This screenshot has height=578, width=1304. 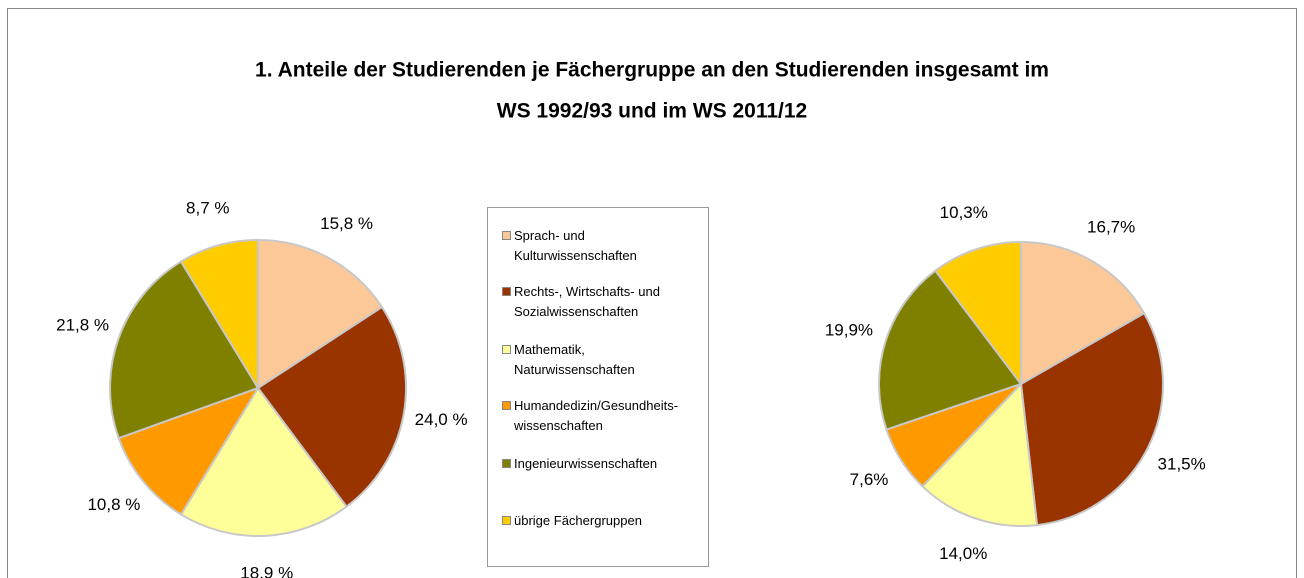 What do you see at coordinates (578, 520) in the screenshot?
I see `legend-label: übrige Fächergruppen` at bounding box center [578, 520].